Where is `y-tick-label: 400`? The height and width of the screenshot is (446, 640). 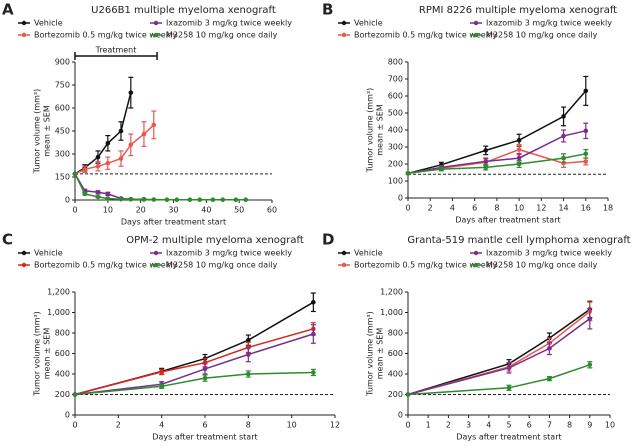 y-tick-label: 400 is located at coordinates (62, 374).